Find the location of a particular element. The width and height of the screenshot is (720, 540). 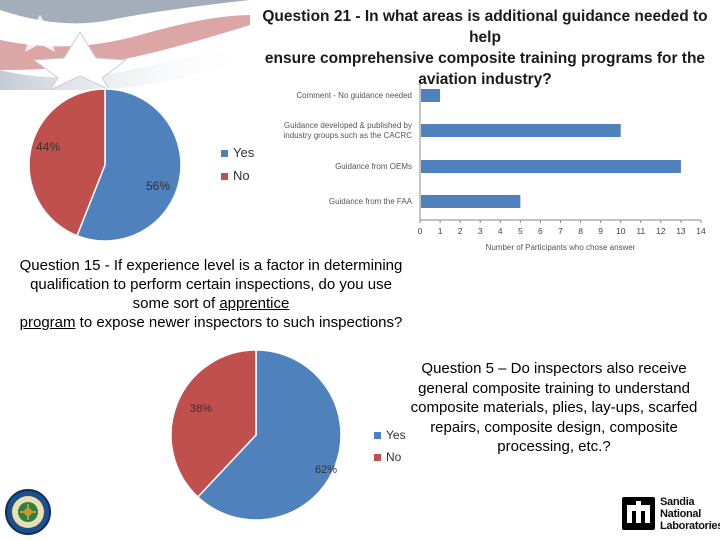

x-tick-label: 13 is located at coordinates (681, 231).